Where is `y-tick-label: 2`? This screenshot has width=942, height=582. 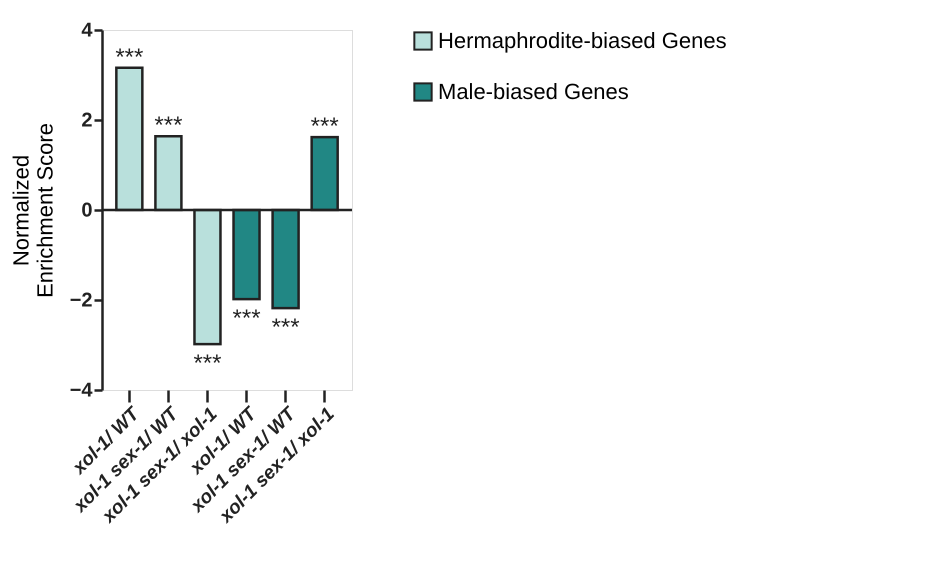 y-tick-label: 2 is located at coordinates (86, 121).